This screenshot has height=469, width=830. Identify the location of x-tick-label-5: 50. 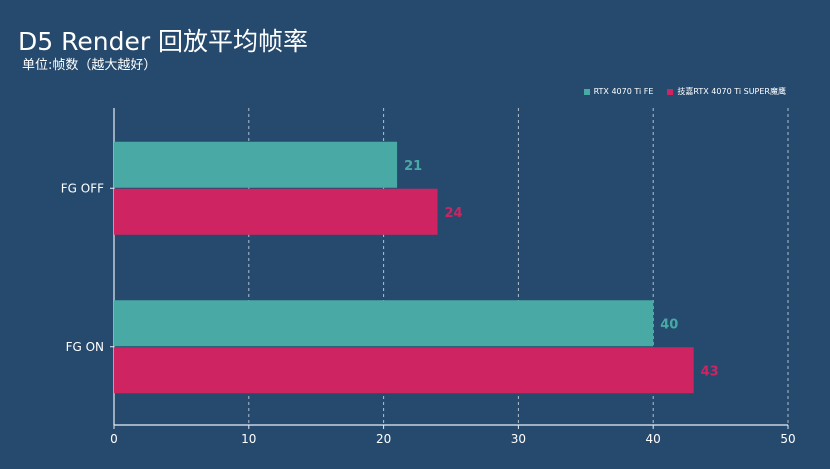
(787, 439).